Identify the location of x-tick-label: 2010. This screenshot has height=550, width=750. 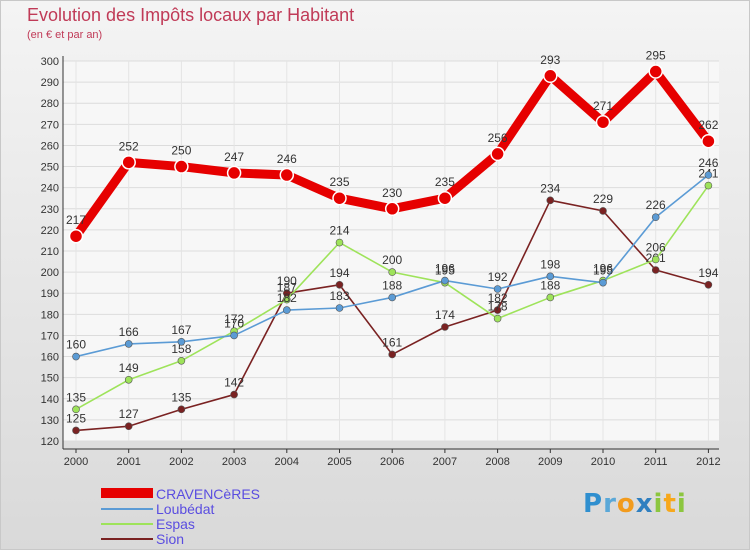
(603, 462).